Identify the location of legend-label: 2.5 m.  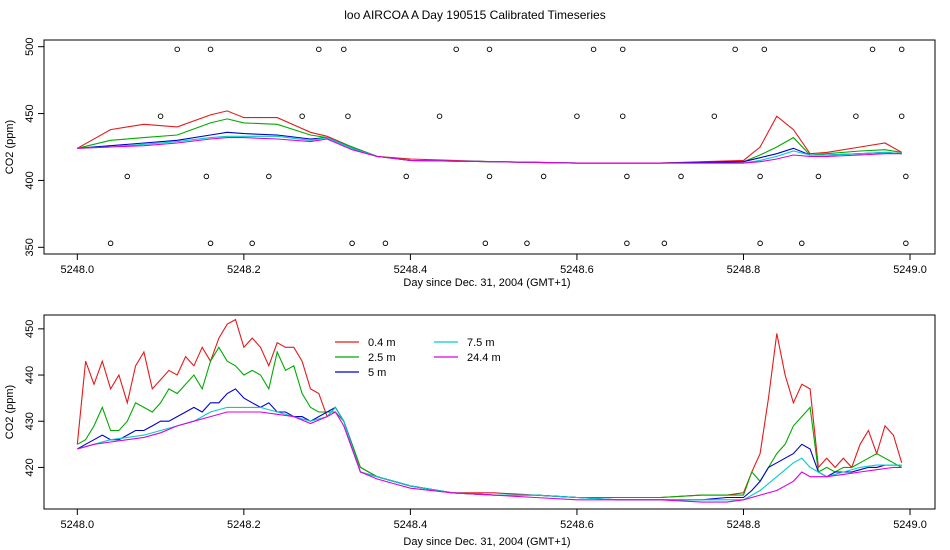
(382, 358).